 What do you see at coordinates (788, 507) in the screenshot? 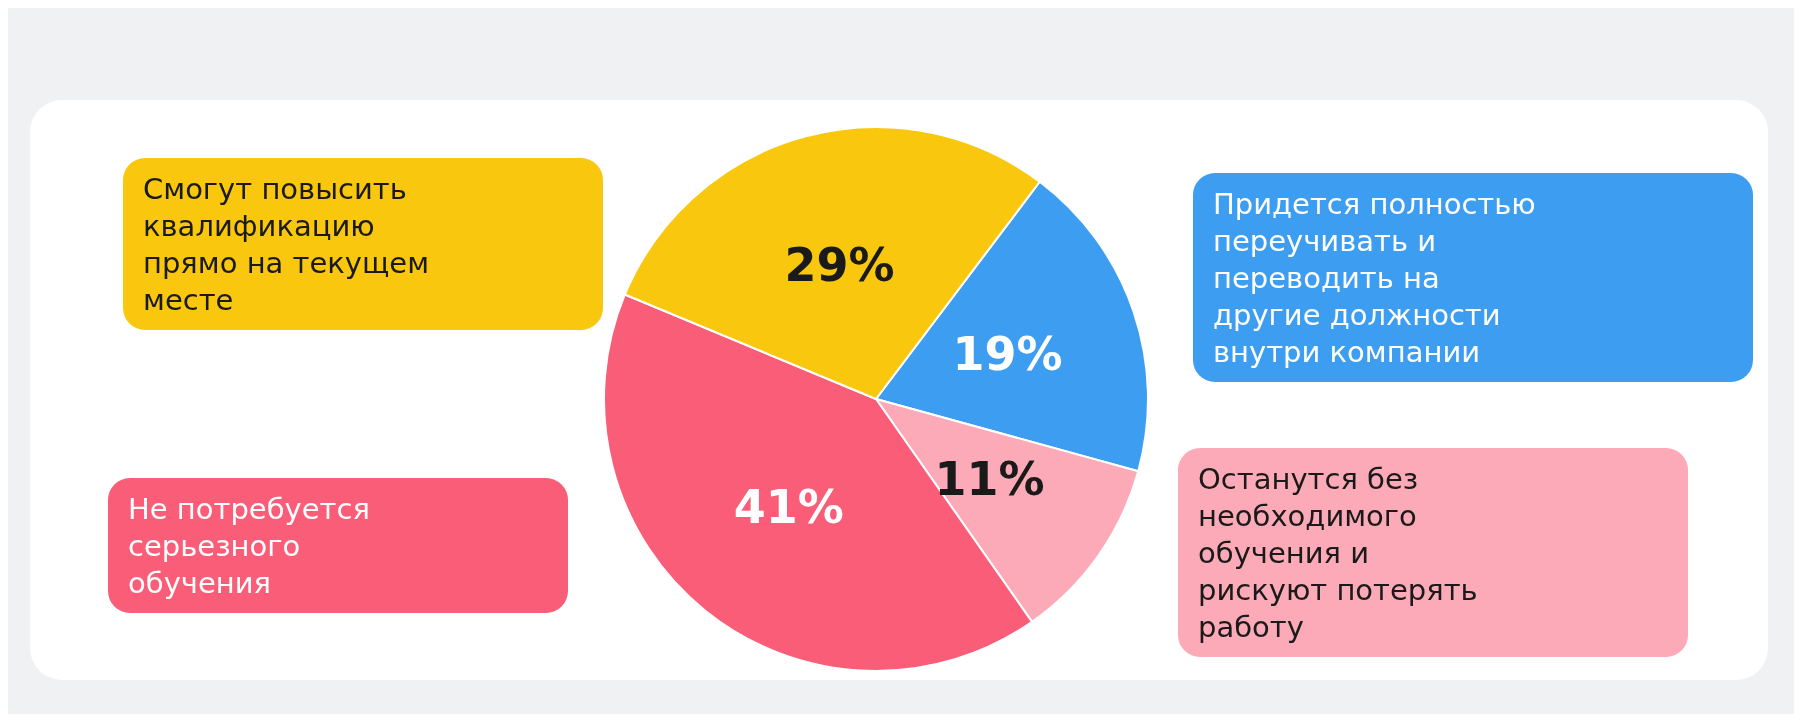
I see `data-label: 41%` at bounding box center [788, 507].